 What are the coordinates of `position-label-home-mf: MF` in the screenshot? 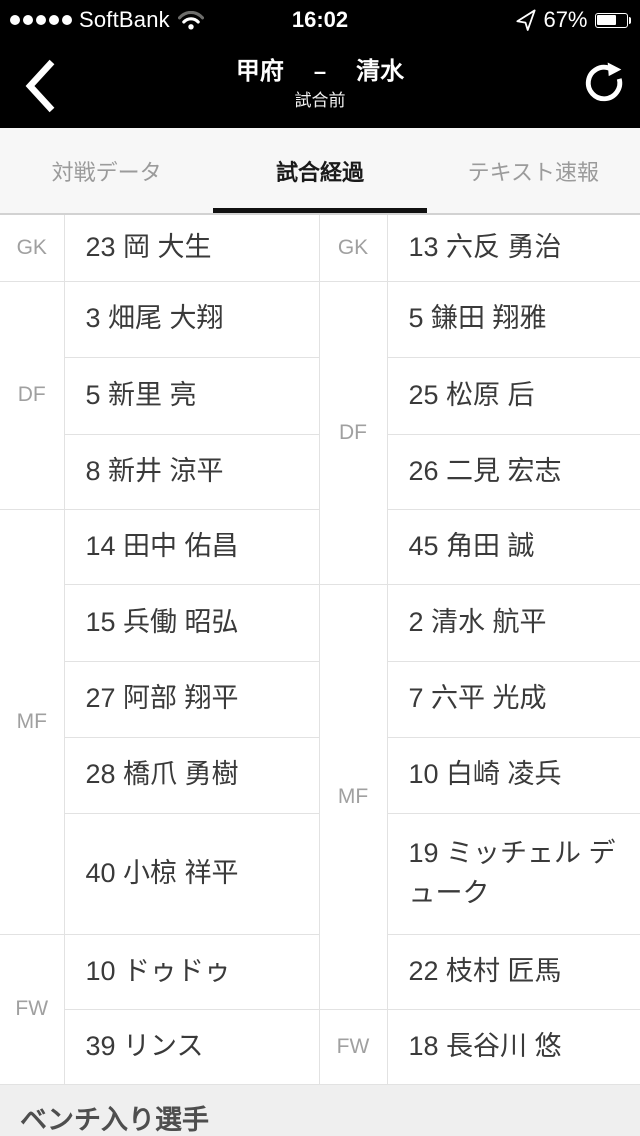 It's located at (32, 722).